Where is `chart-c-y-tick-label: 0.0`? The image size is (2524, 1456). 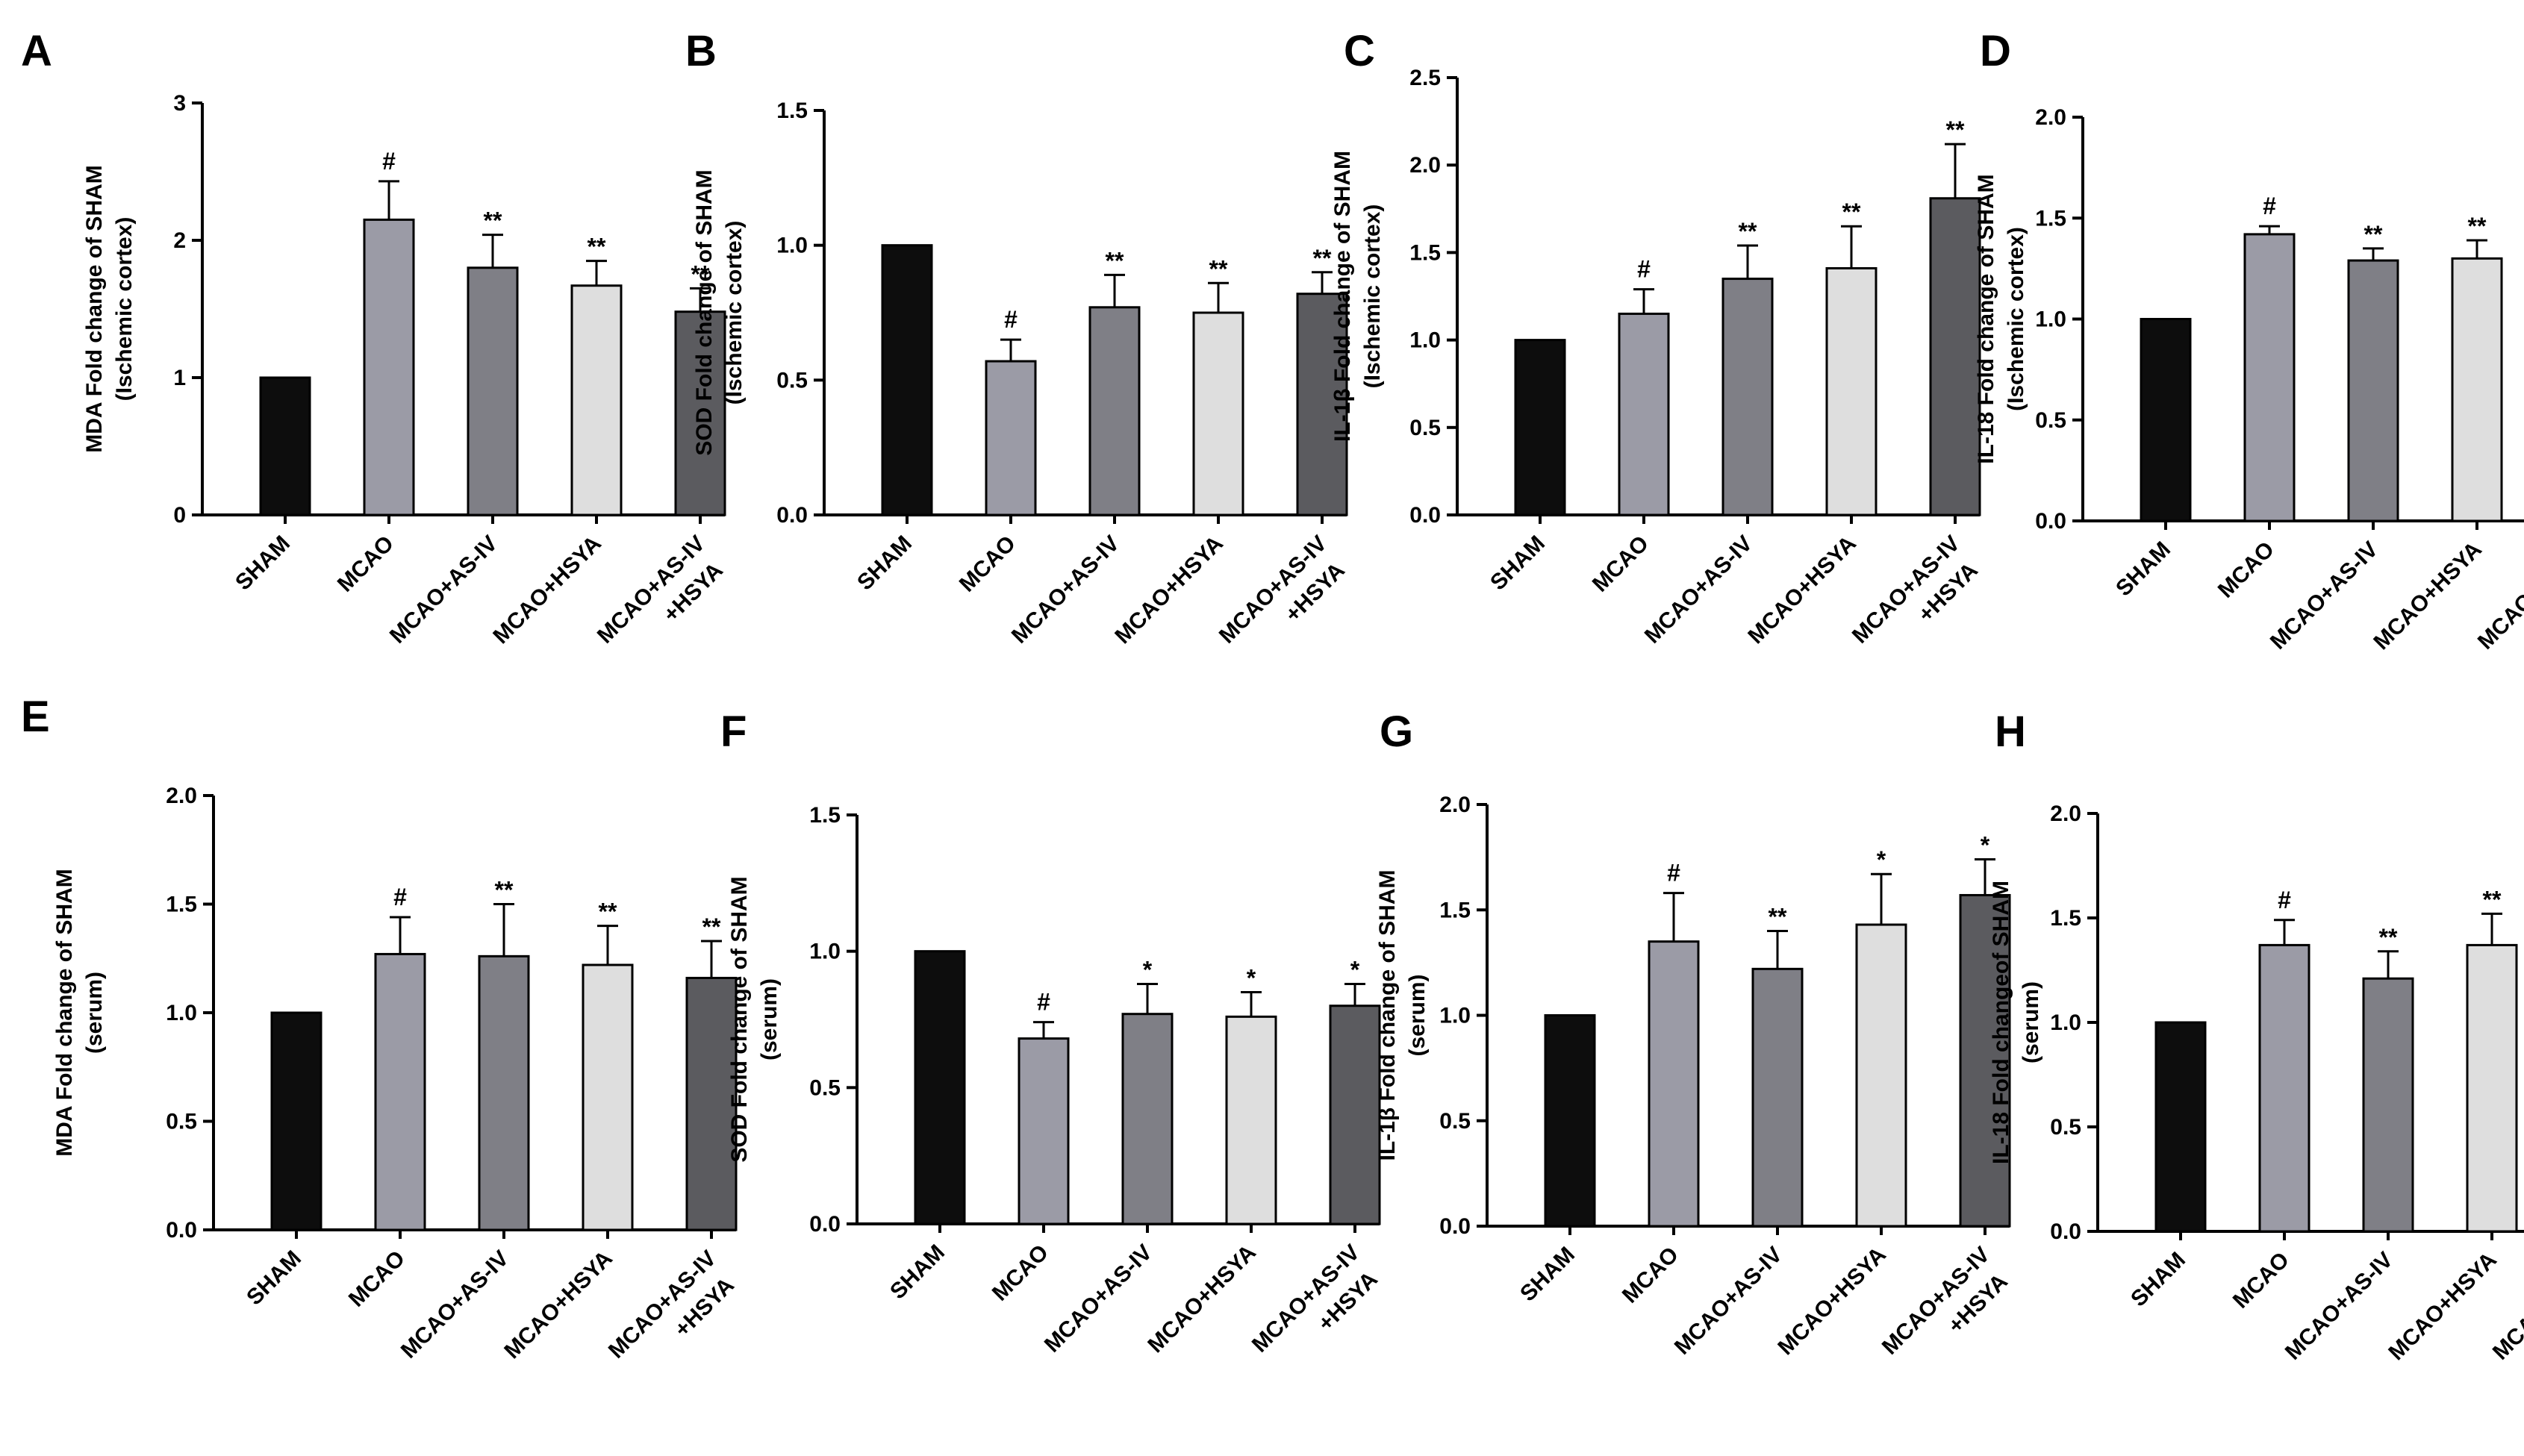 chart-c-y-tick-label: 0.0 is located at coordinates (1425, 515).